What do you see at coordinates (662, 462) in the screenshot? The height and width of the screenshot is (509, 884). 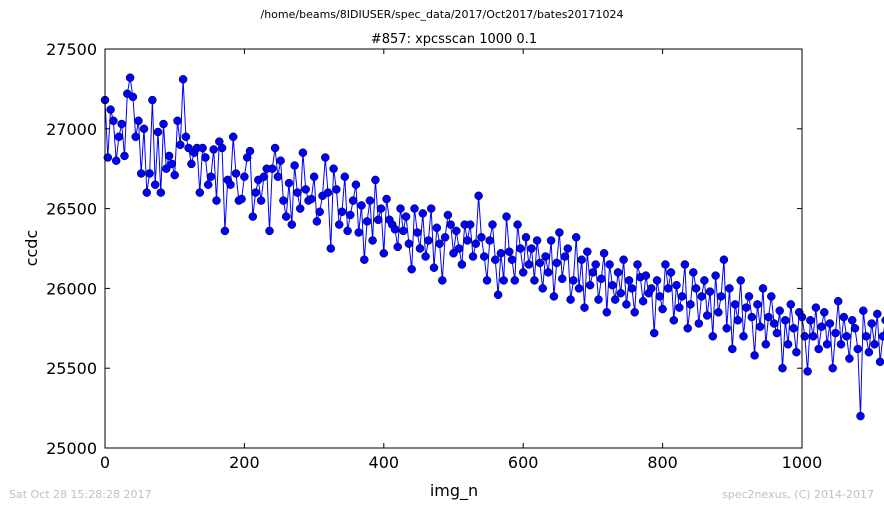 I see `x-tick-label: 800` at bounding box center [662, 462].